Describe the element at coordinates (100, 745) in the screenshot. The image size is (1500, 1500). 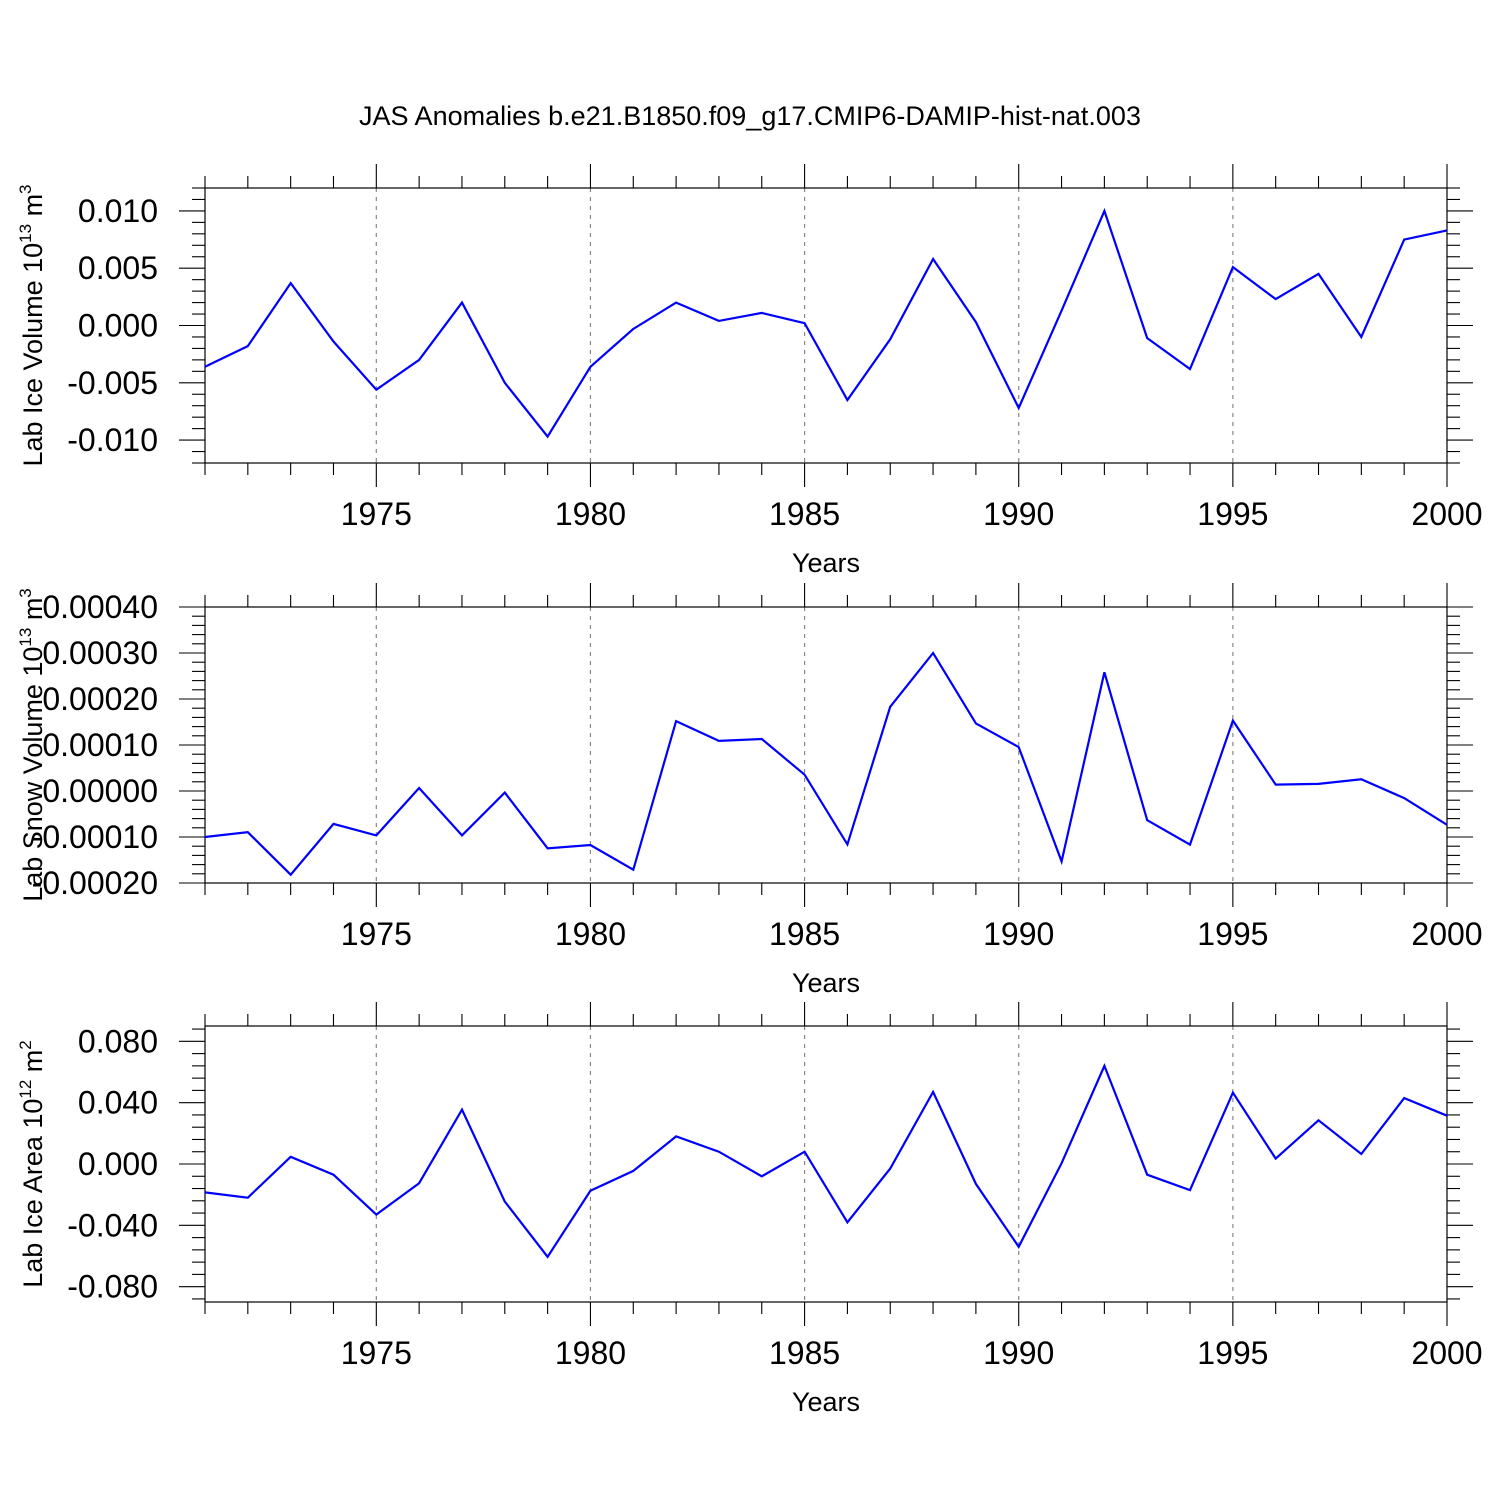
I see `y-tick-label: 0.00010` at that location.